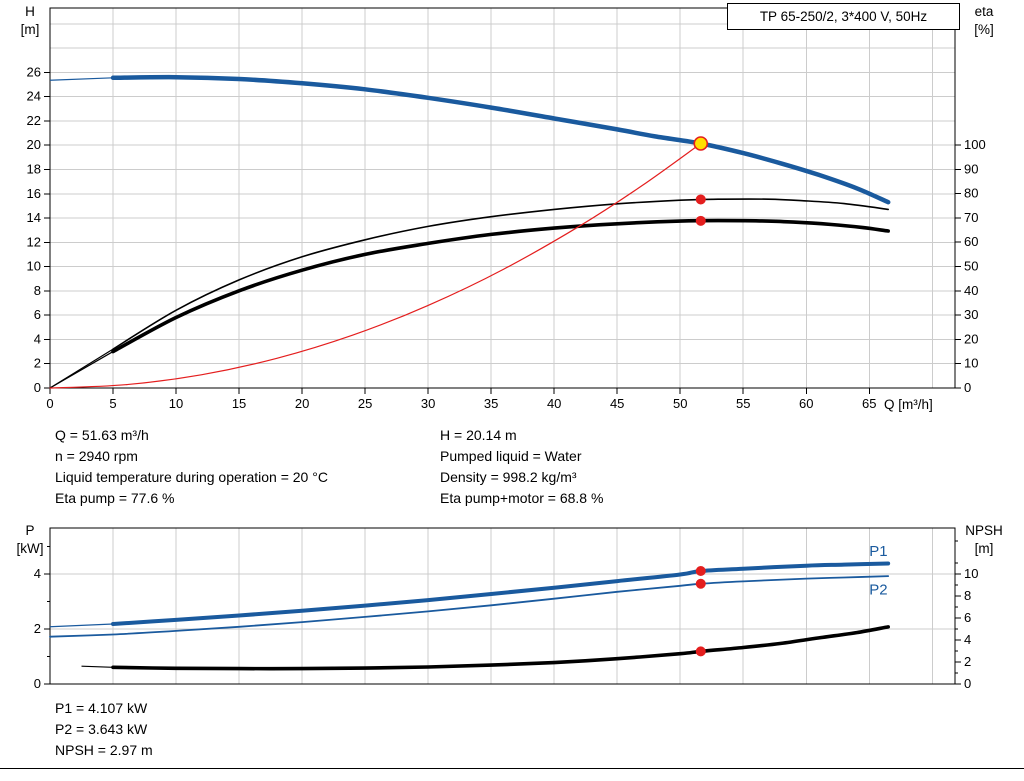 The width and height of the screenshot is (1024, 781). I want to click on x-tick-label: 0, so click(49, 403).